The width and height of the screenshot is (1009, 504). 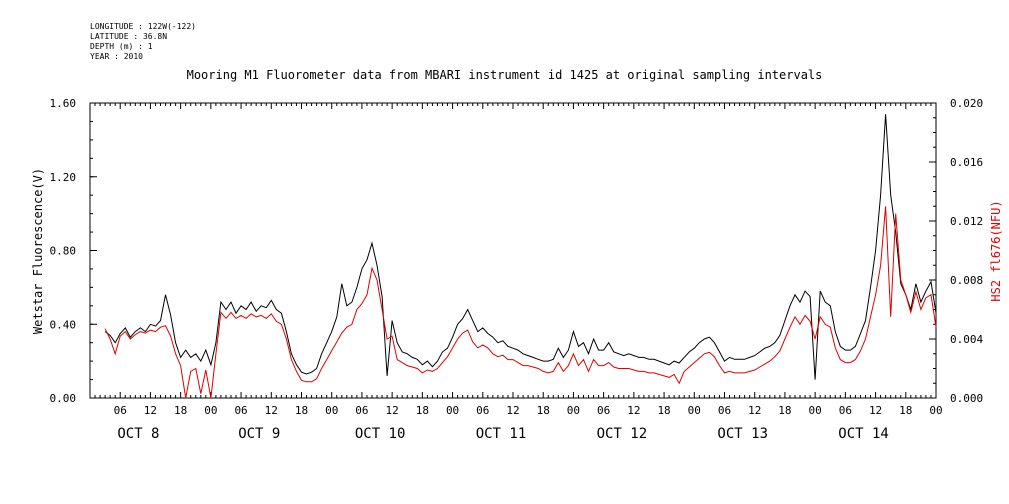 I want to click on x-day-label: OCT 14, so click(x=863, y=434).